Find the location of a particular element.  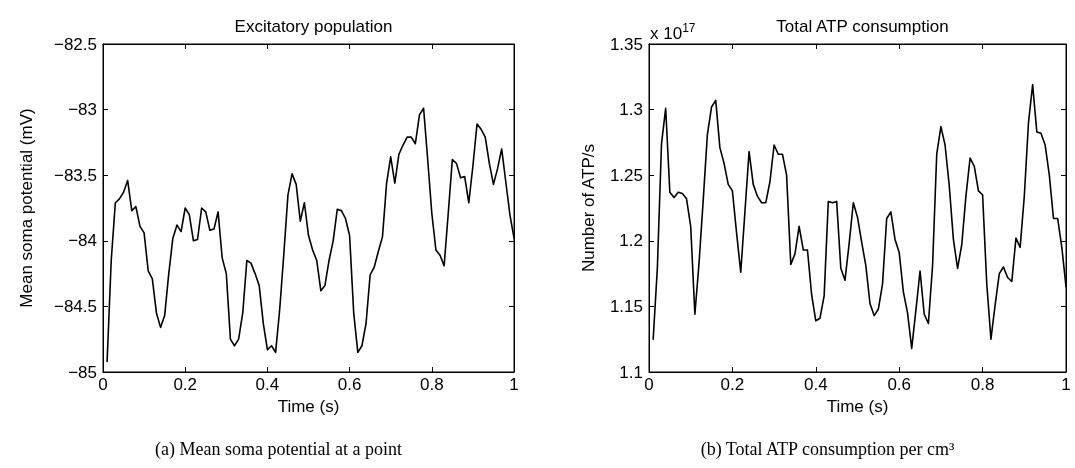

text: x 10$^{17}$ is located at coordinates (673, 32).